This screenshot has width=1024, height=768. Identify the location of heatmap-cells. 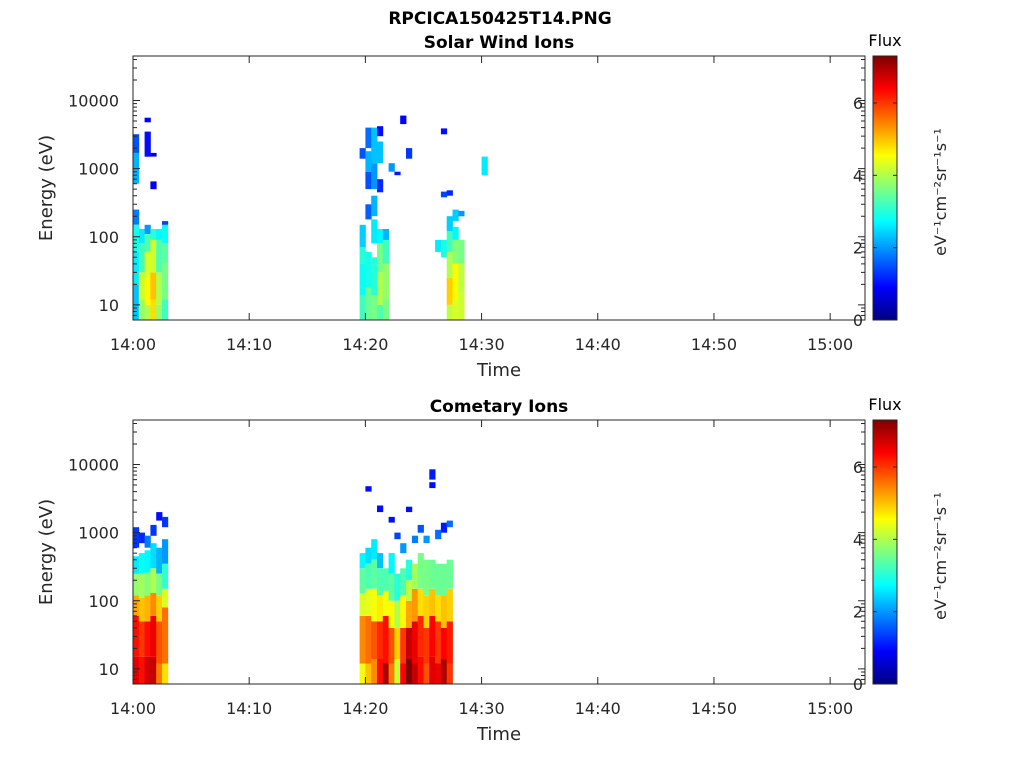
(293, 576).